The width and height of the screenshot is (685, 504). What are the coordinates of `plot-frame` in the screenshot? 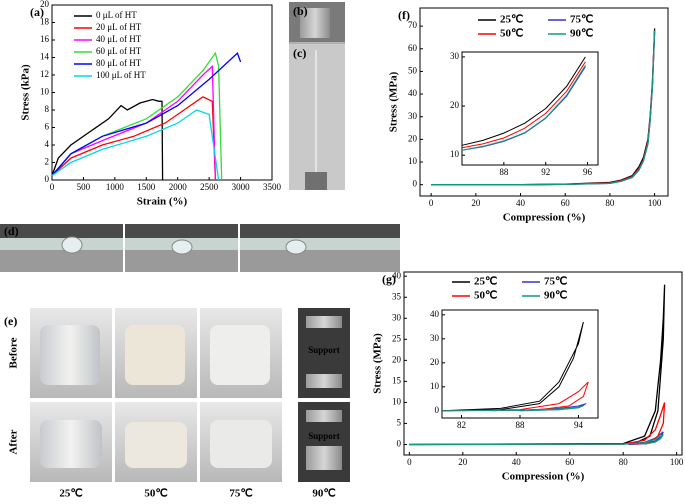 It's located at (520, 364).